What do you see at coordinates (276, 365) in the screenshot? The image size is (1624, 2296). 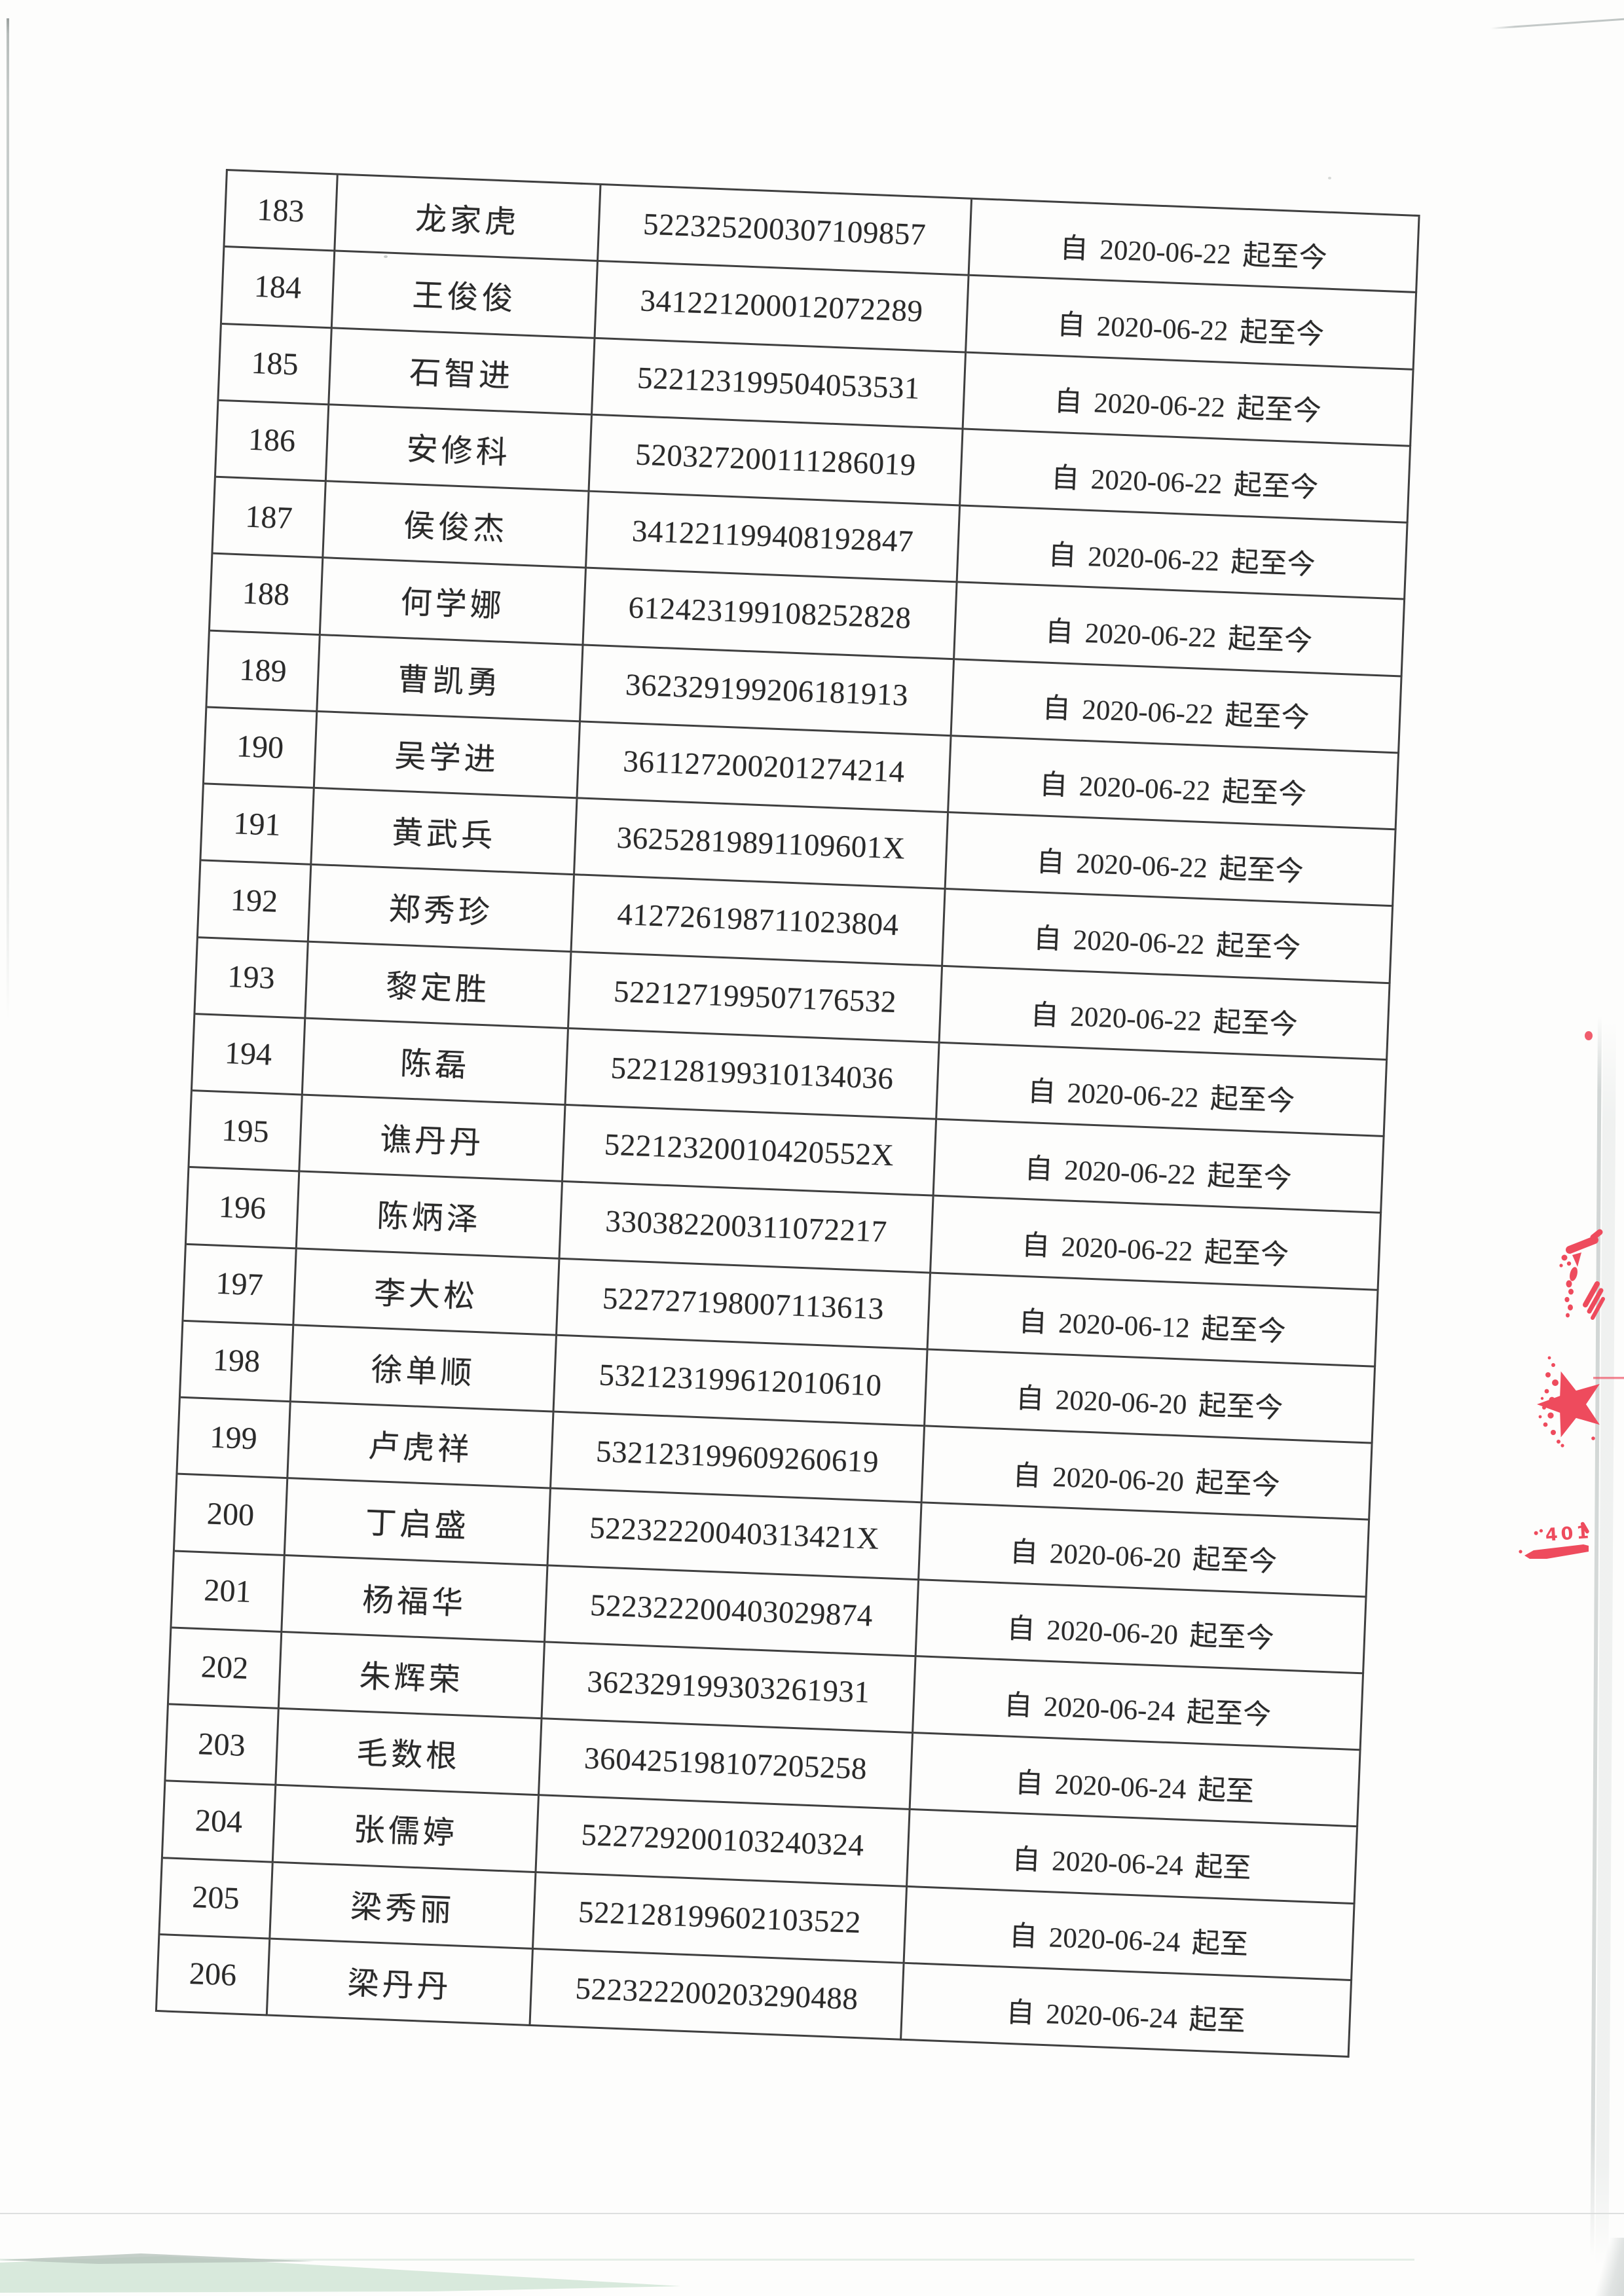 I see `cell-row-number: 185` at bounding box center [276, 365].